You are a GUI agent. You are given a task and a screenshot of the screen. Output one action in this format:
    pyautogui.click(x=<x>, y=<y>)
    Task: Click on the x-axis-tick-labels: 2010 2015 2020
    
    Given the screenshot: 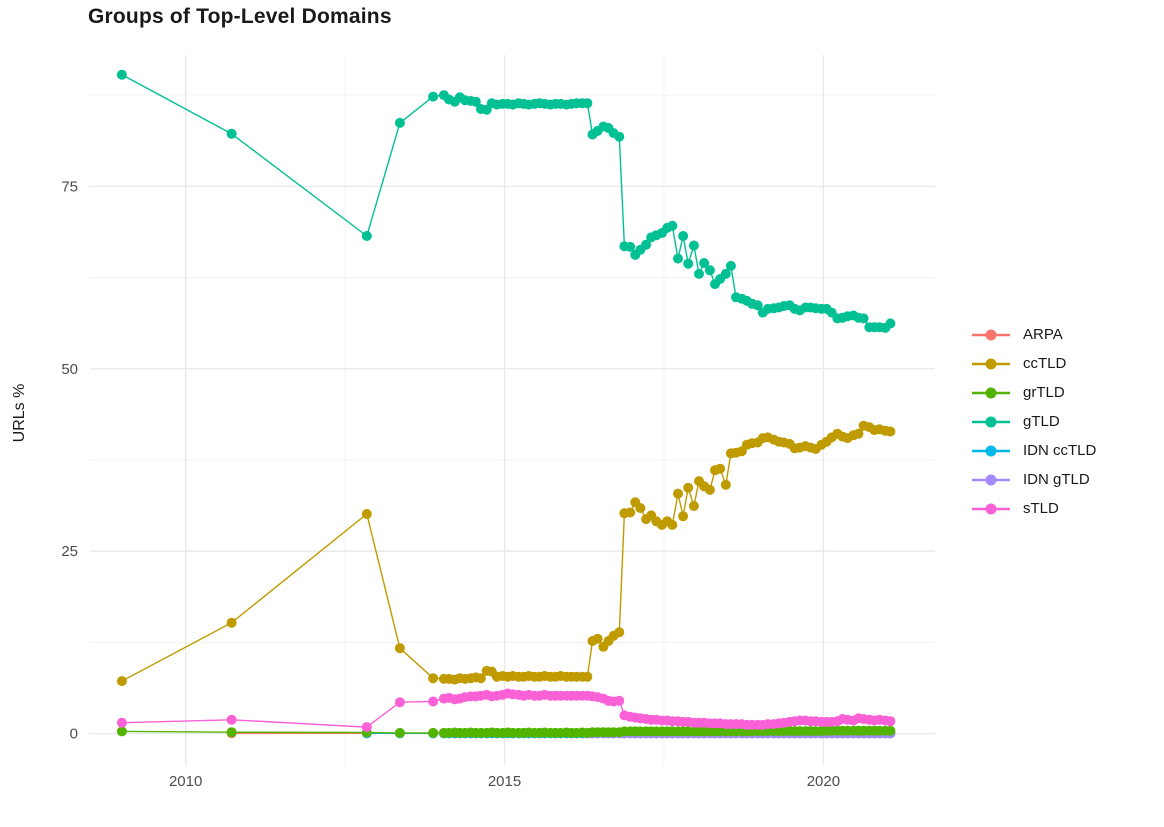 What is the action you would take?
    pyautogui.click(x=504, y=781)
    